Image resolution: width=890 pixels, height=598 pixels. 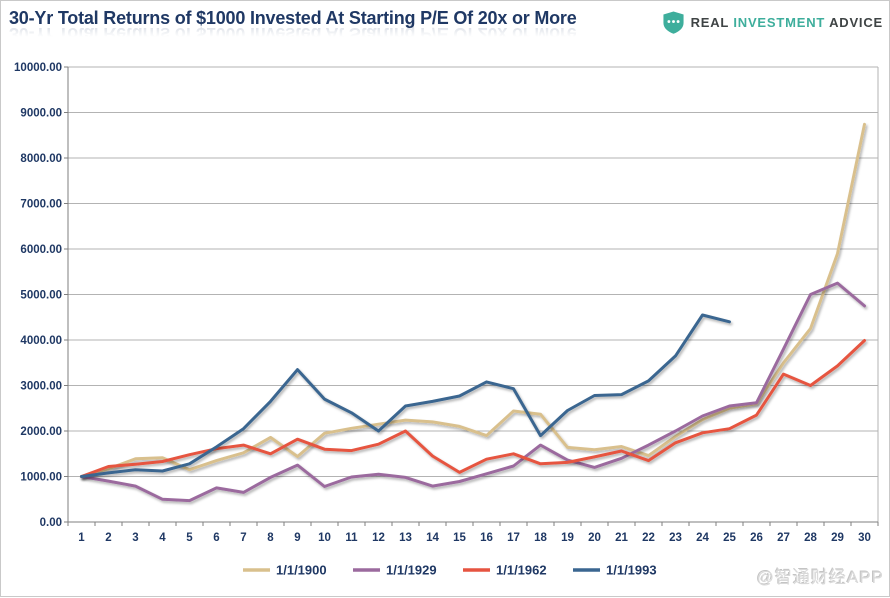 I want to click on ria-logo-text: REAL INVESTMENT ADVICE, so click(x=787, y=22).